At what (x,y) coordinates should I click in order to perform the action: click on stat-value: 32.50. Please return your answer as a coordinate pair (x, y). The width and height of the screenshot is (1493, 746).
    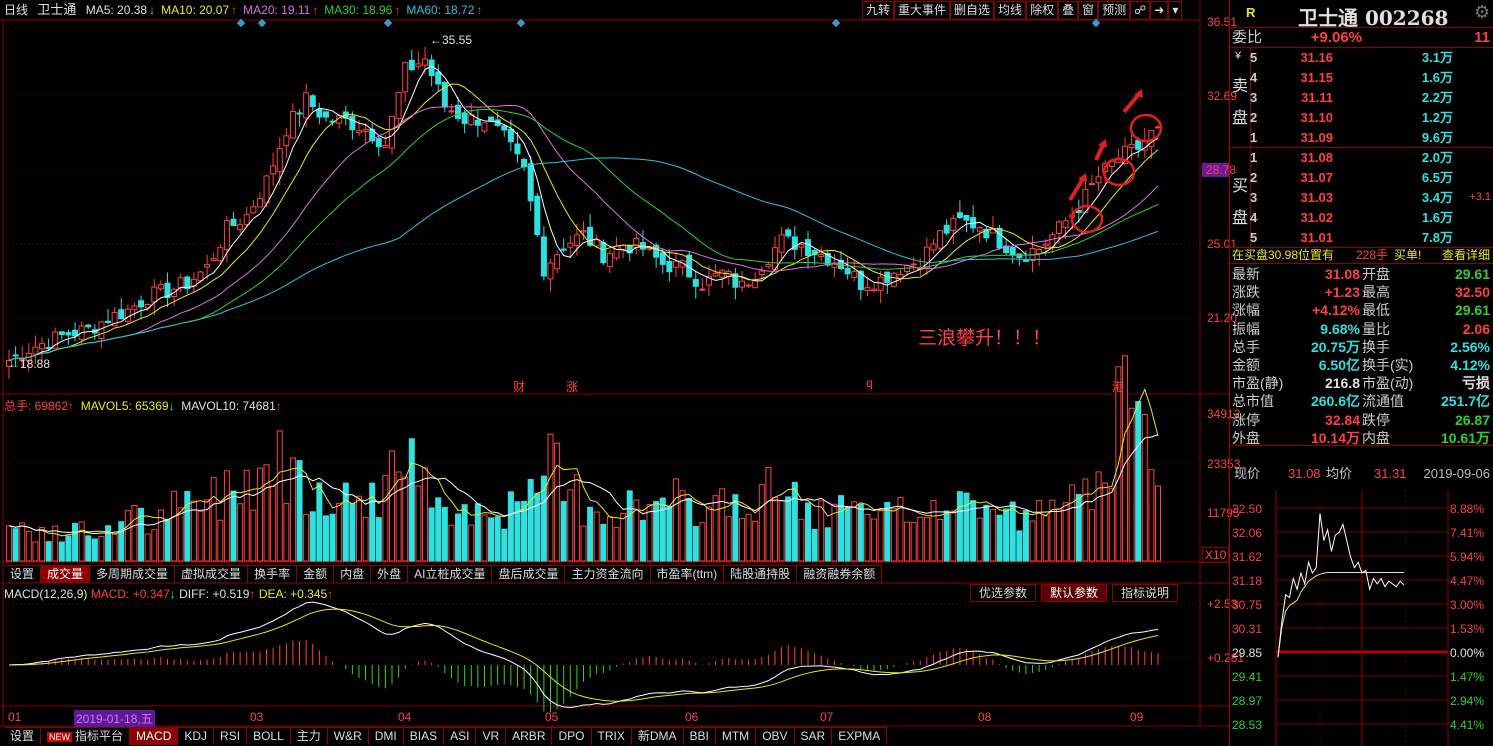
    Looking at the image, I should click on (1472, 292).